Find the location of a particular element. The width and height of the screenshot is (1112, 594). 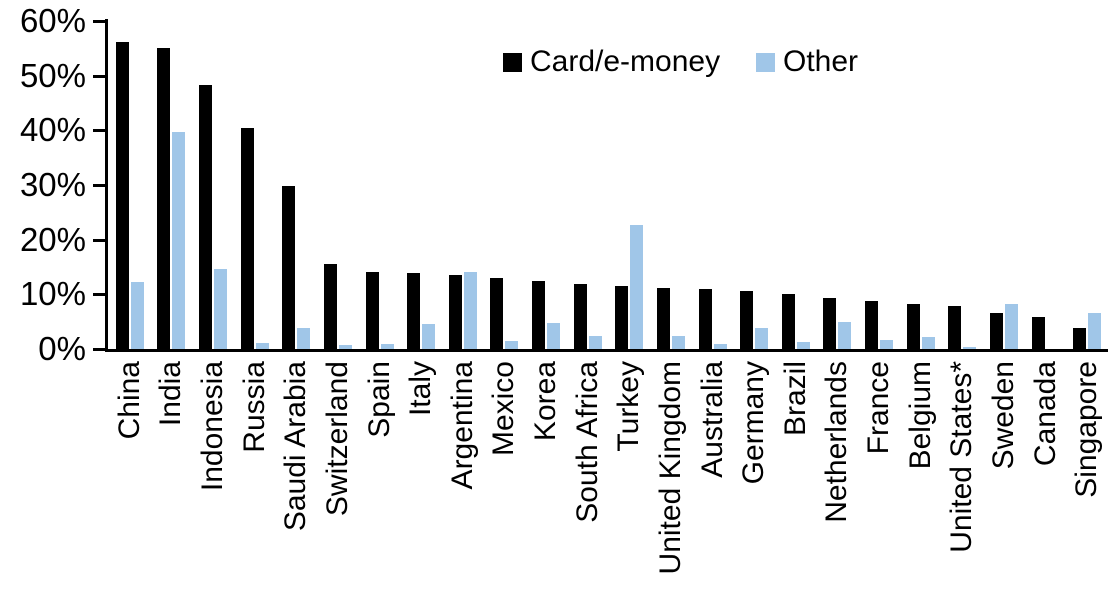

y-tick-label: 0% is located at coordinates (62, 348).